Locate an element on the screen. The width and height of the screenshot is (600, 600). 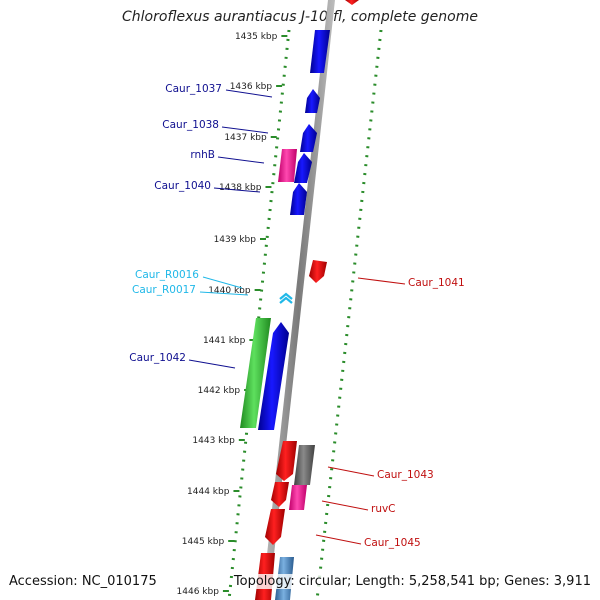
gene-label: Caur_1042 is located at coordinates (157, 358).